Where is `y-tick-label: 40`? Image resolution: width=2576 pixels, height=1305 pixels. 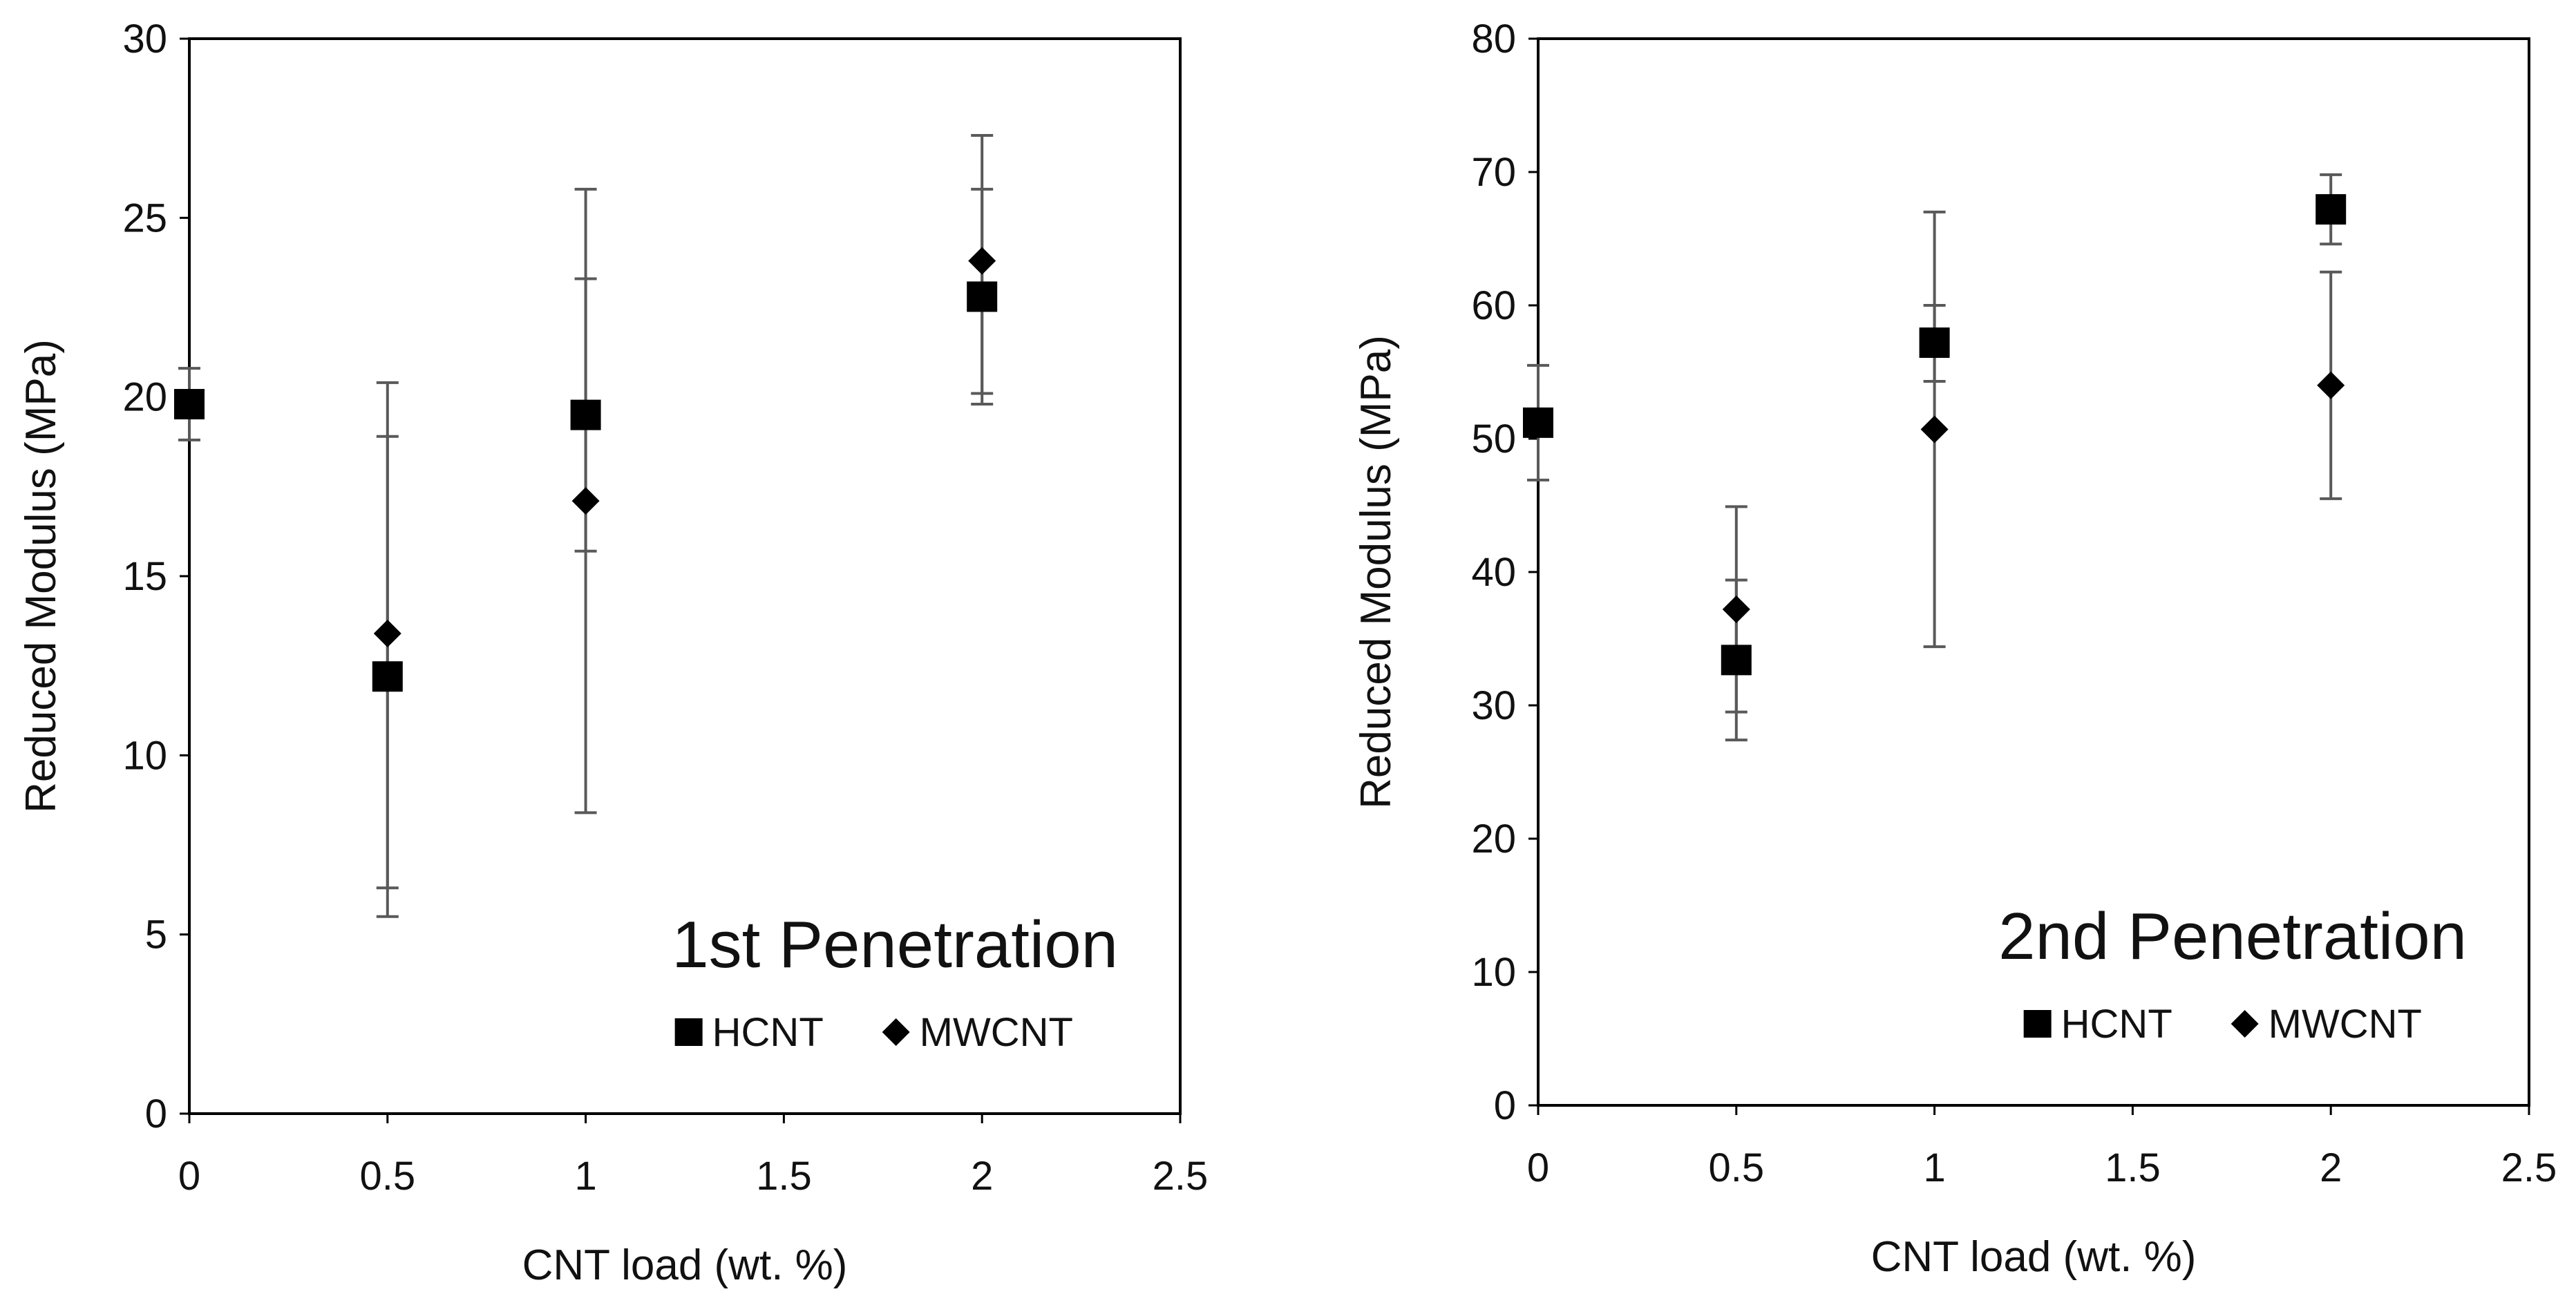 y-tick-label: 40 is located at coordinates (1493, 572).